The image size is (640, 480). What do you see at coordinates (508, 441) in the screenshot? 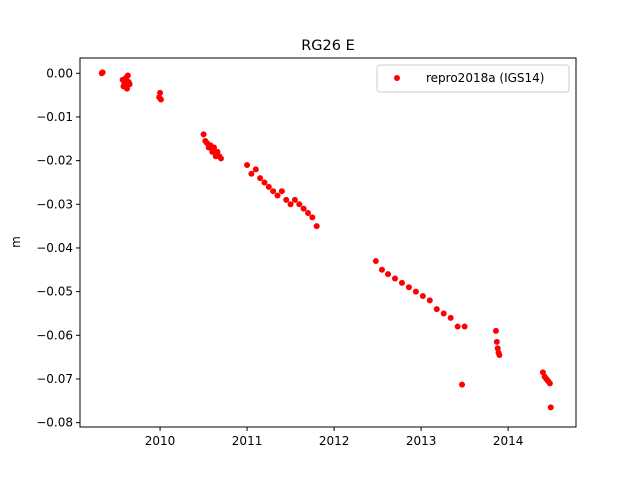
I see `x-tick-label: 2014` at bounding box center [508, 441].